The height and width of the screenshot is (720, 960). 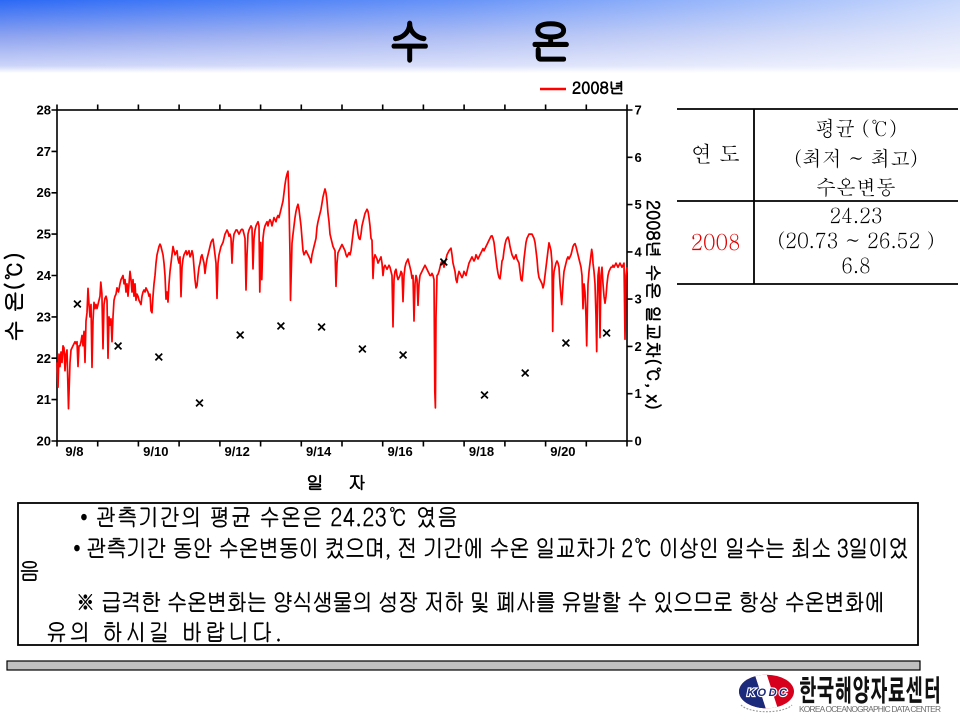 What do you see at coordinates (639, 251) in the screenshot?
I see `svg-text: 4` at bounding box center [639, 251].